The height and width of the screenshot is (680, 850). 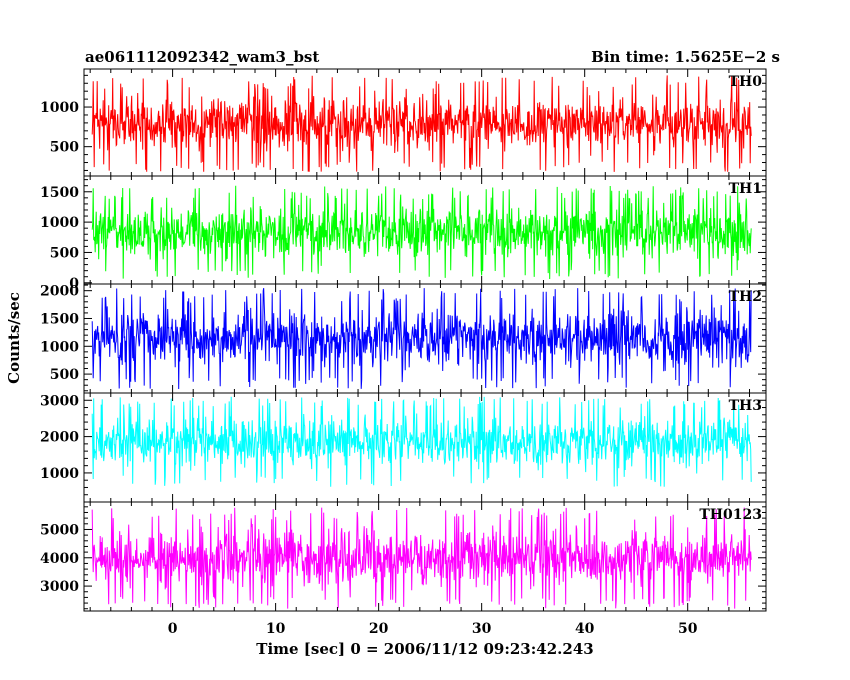 I want to click on panel-th0123: 3000 4000 5000 TH0123, so click(x=403, y=556).